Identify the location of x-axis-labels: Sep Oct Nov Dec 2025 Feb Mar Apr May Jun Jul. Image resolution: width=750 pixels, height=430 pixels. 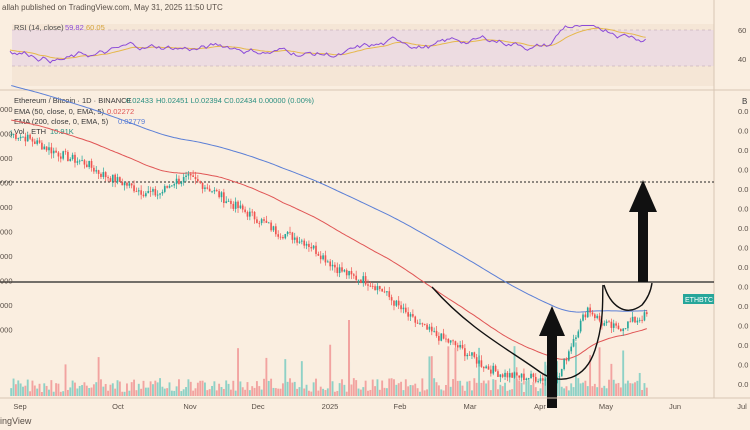
(380, 406).